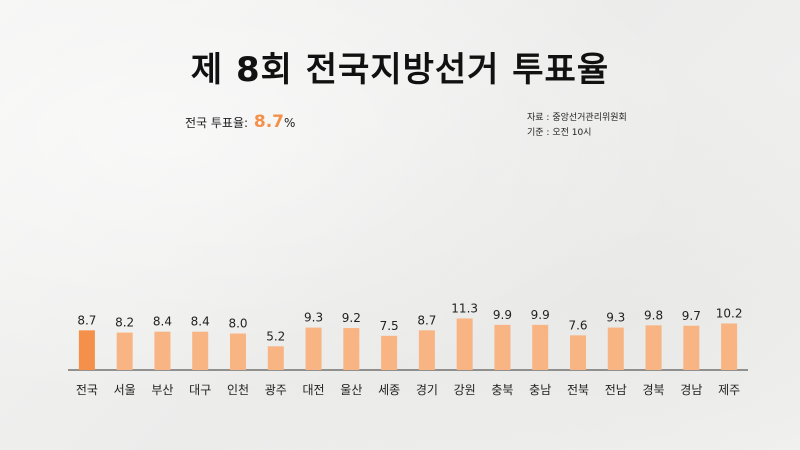 The height and width of the screenshot is (450, 800). What do you see at coordinates (269, 122) in the screenshot?
I see `summary-value: 8.7` at bounding box center [269, 122].